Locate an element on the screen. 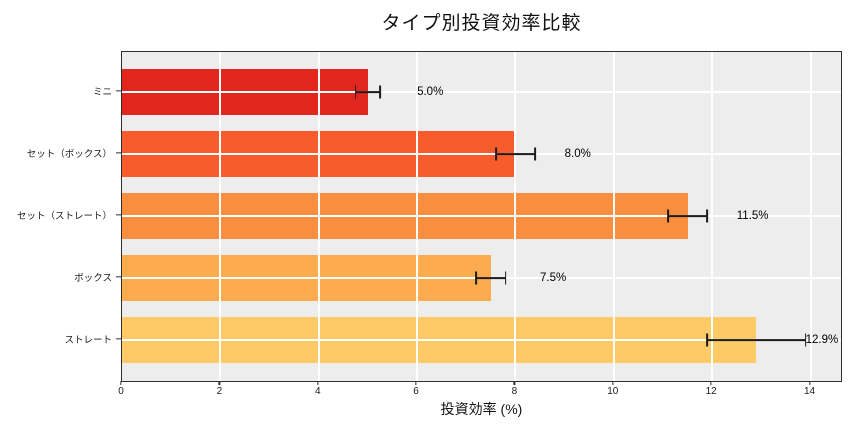 Image resolution: width=864 pixels, height=432 pixels. bar-row: 12.9% is located at coordinates (481, 340).